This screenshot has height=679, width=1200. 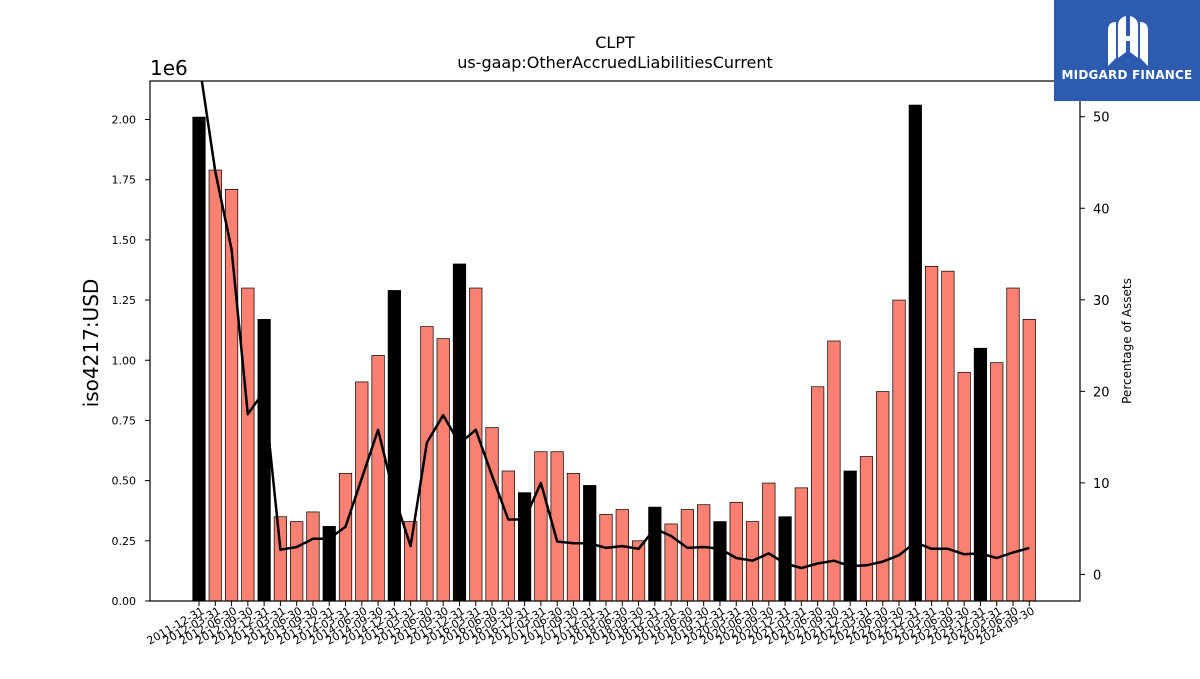 I want to click on y-tick-label: 2.00, so click(x=124, y=120).